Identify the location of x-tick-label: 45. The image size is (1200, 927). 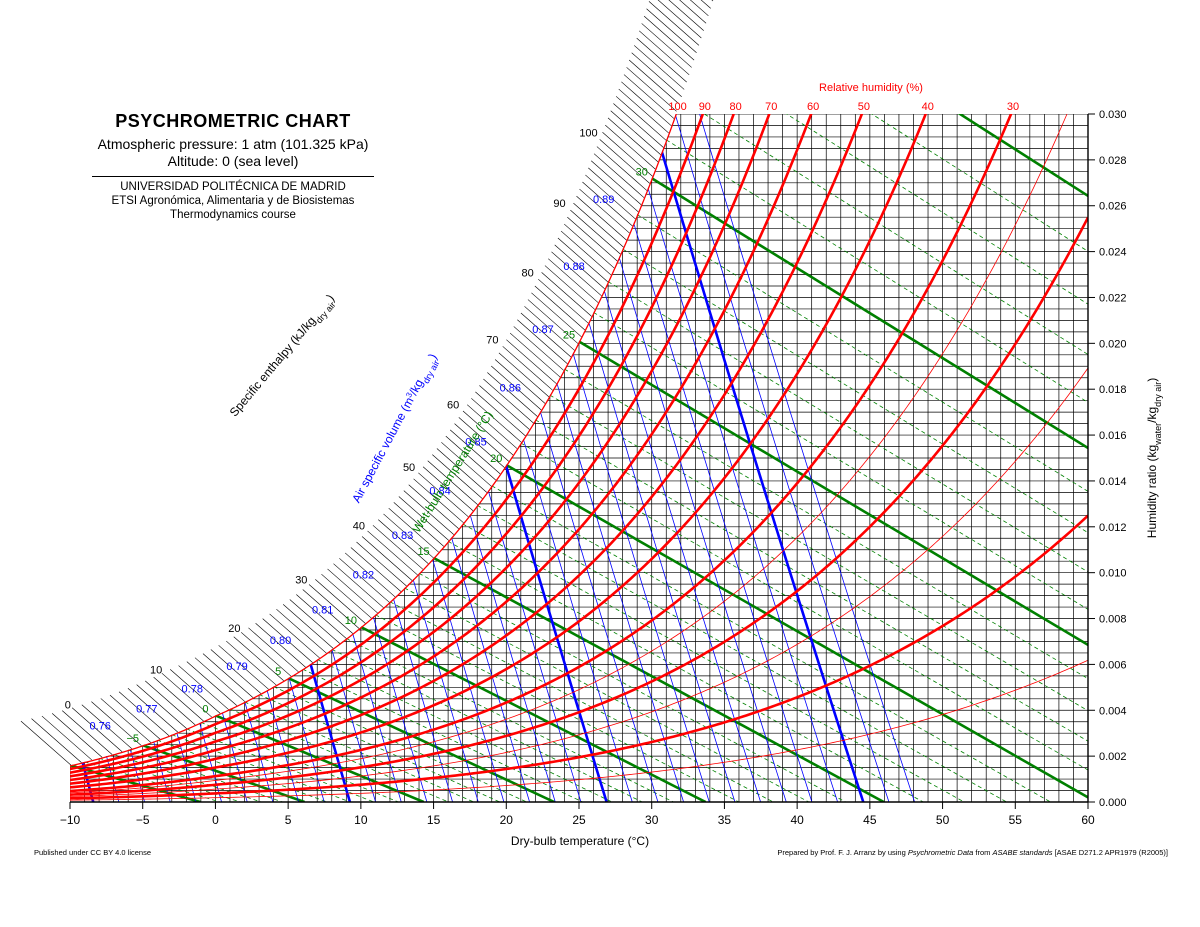
(870, 820).